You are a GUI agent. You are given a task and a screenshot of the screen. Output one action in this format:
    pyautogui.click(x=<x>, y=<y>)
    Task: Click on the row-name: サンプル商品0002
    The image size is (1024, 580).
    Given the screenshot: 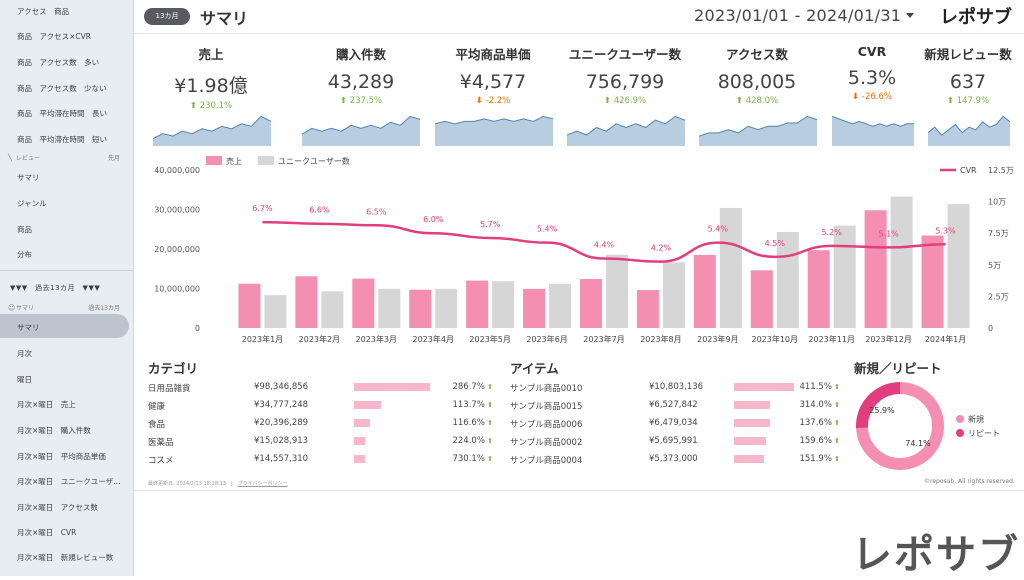 What is the action you would take?
    pyautogui.click(x=546, y=443)
    